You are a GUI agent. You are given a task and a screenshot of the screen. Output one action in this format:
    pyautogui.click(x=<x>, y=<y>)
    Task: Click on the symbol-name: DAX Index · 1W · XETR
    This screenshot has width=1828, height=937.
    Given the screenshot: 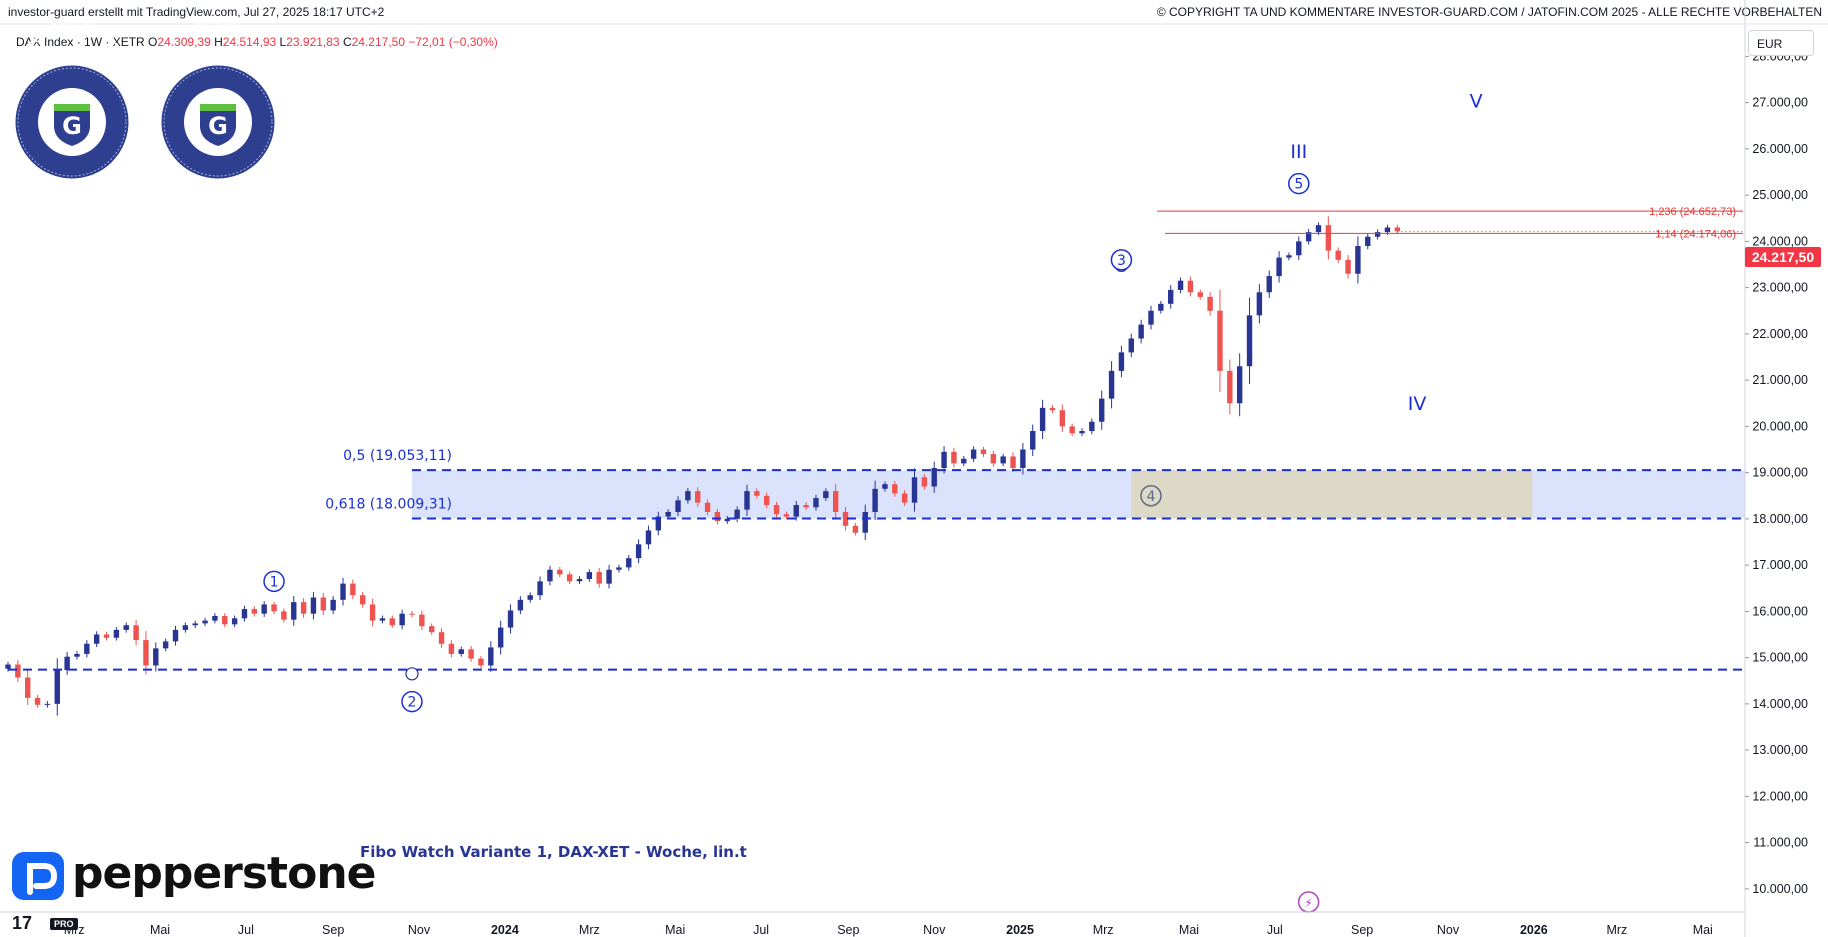 What is the action you would take?
    pyautogui.click(x=80, y=42)
    